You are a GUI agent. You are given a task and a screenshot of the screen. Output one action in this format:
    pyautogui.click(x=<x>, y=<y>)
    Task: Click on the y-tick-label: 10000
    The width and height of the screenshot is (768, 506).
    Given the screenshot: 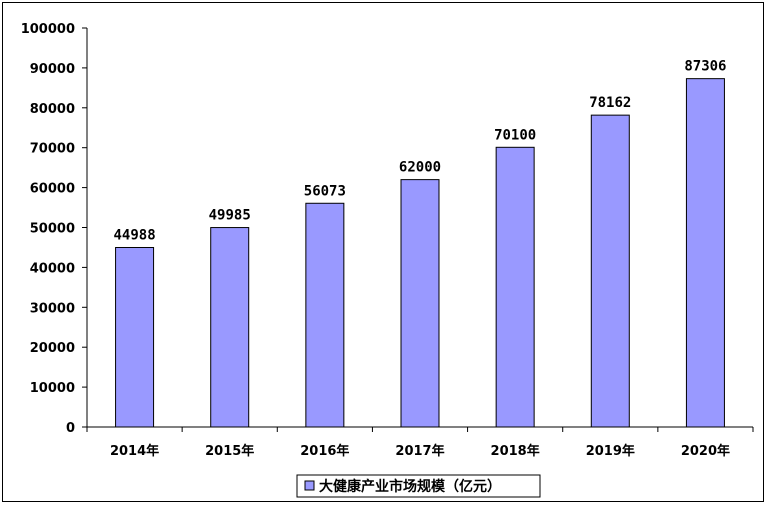 What is the action you would take?
    pyautogui.click(x=52, y=388)
    